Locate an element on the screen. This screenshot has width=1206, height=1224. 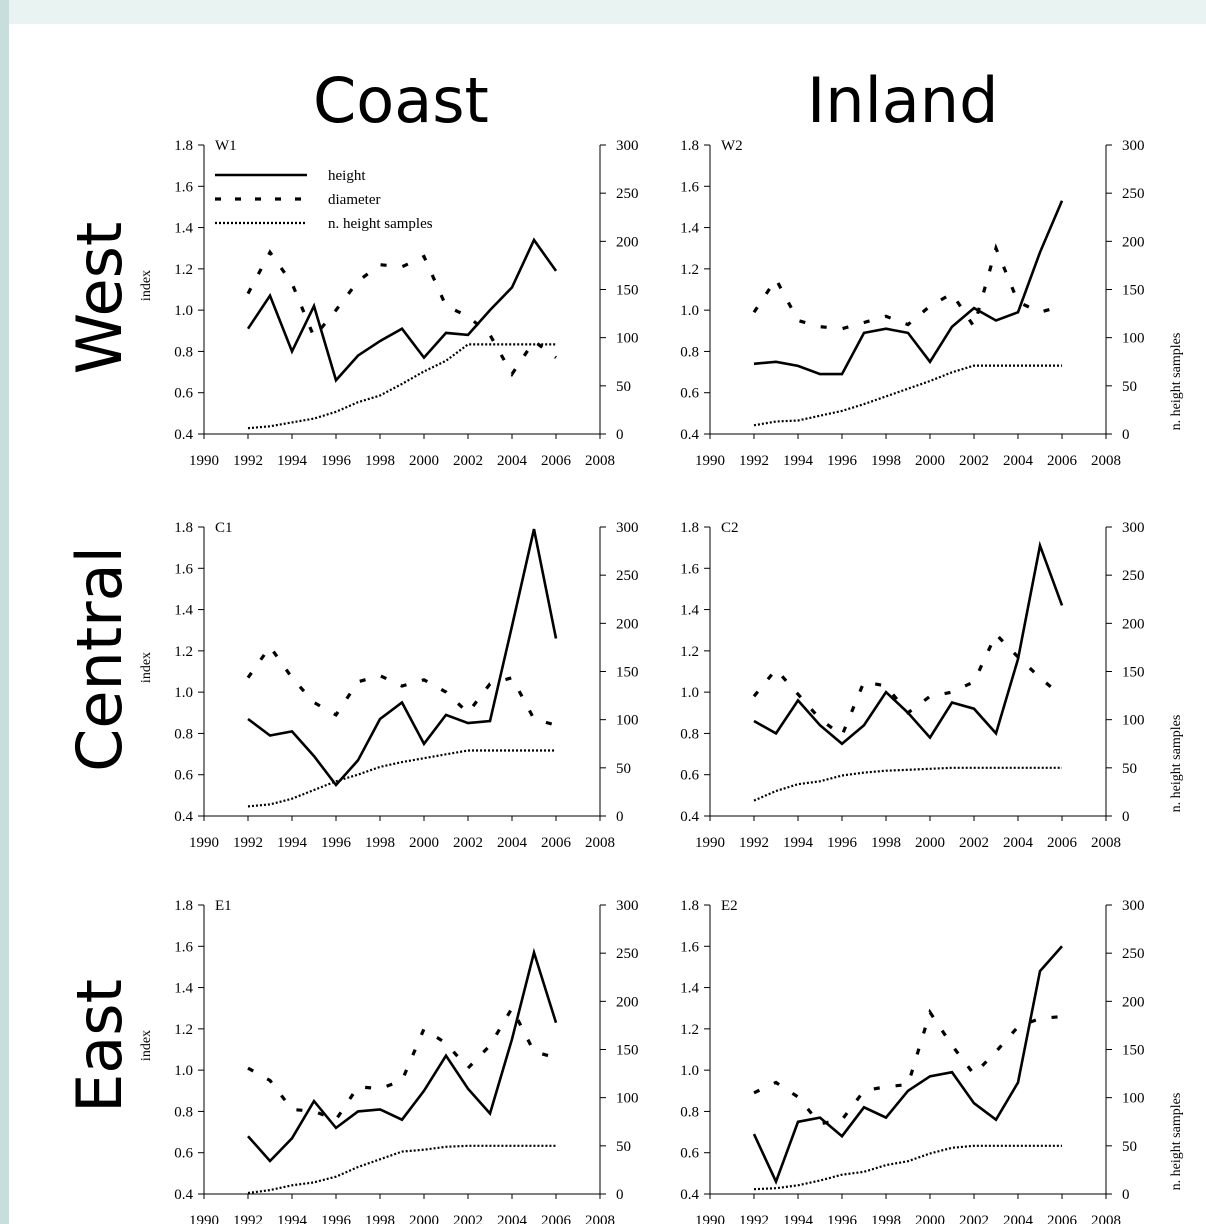
y2-tick-label: 300 is located at coordinates (627, 906).